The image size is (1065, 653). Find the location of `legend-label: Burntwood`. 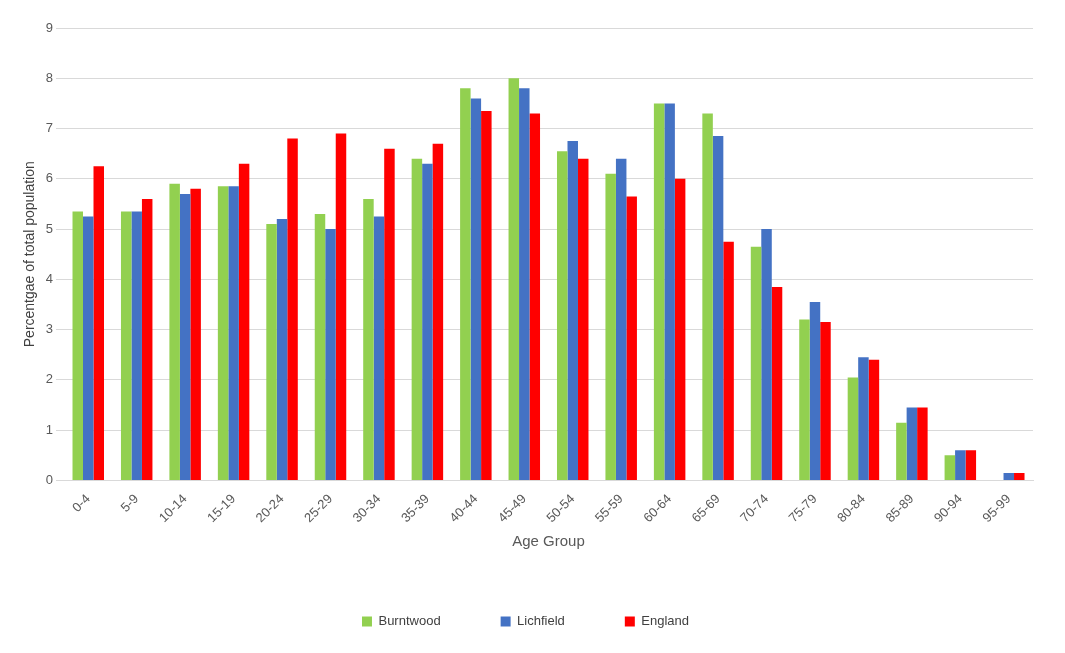

legend-label: Burntwood is located at coordinates (409, 621).